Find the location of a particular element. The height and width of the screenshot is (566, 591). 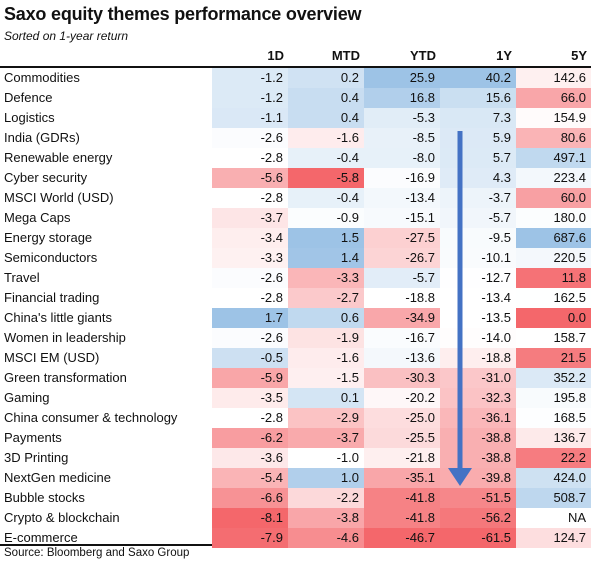

value-cell: -3.8 is located at coordinates (326, 518).